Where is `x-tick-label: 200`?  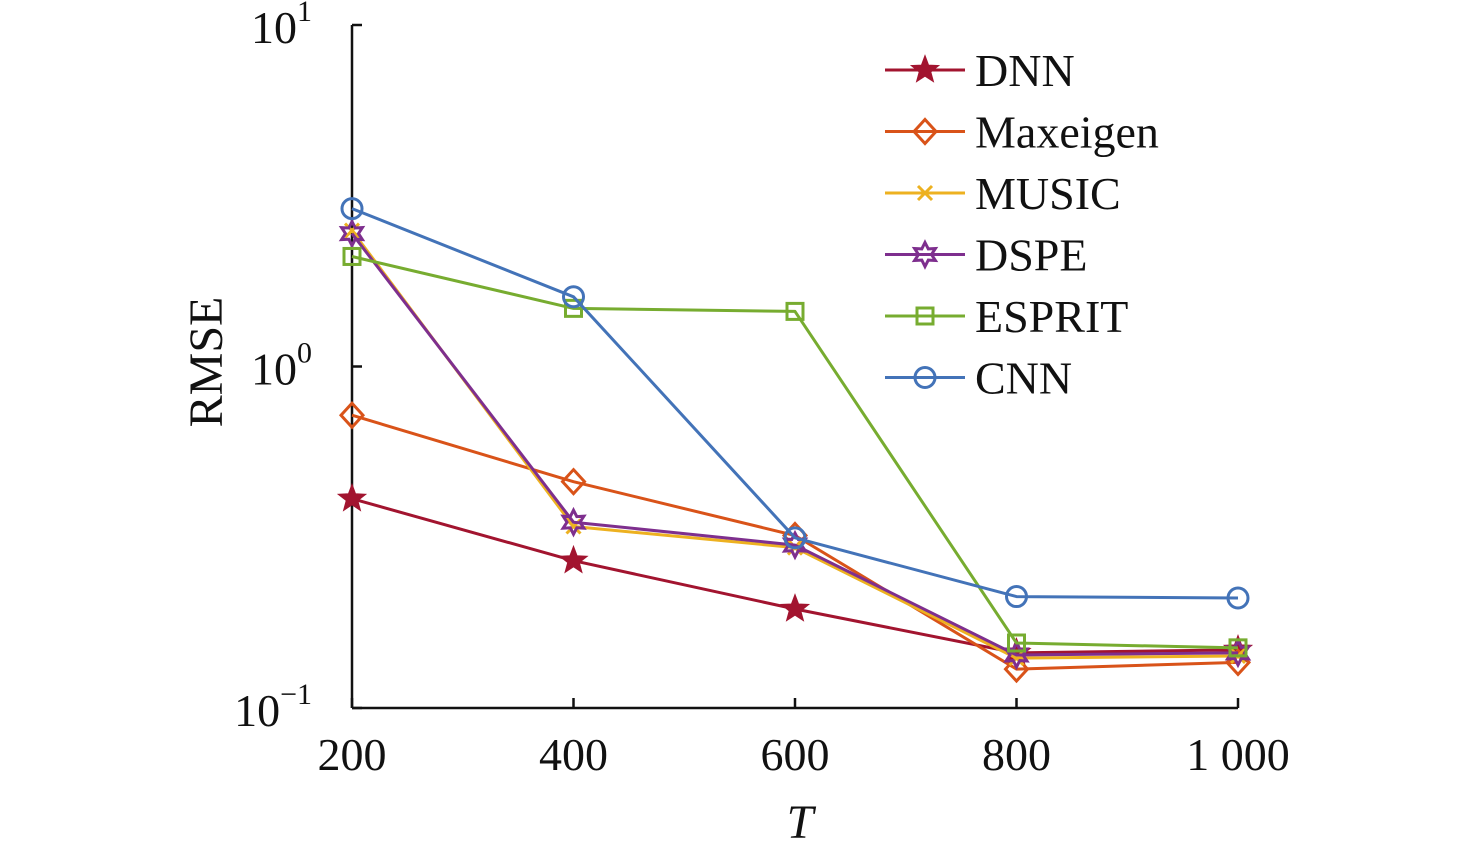 x-tick-label: 200 is located at coordinates (352, 754).